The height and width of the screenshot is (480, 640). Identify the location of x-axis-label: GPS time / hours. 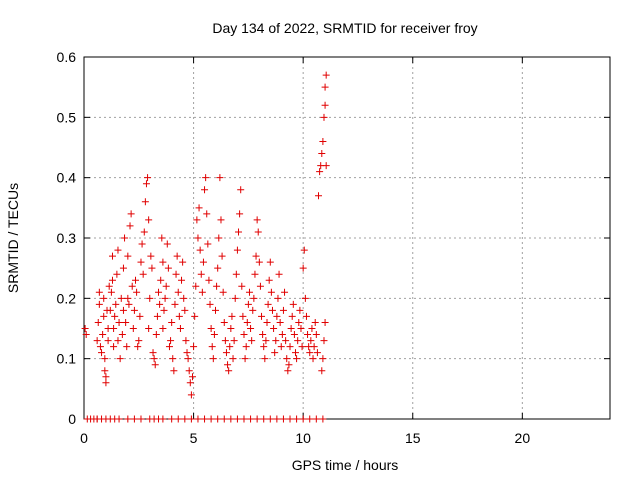
(345, 465).